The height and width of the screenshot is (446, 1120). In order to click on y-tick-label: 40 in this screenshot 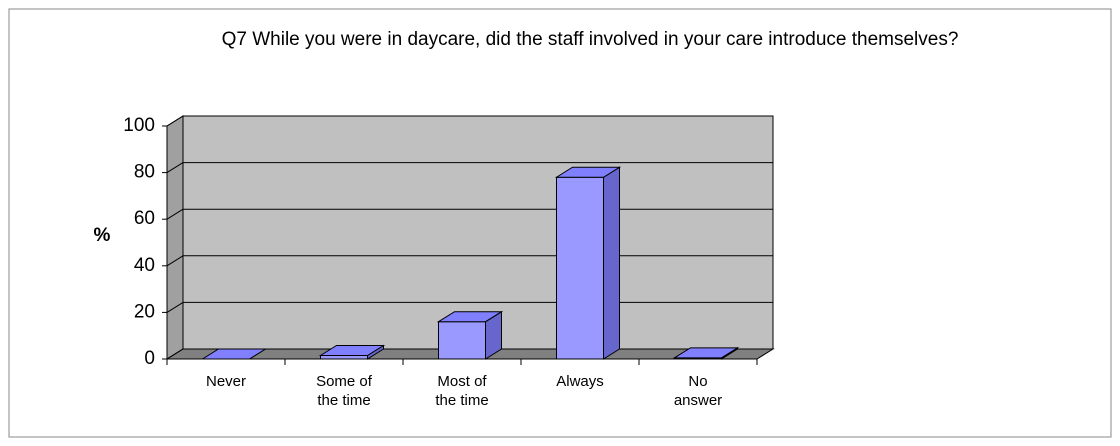, I will do `click(144, 265)`.